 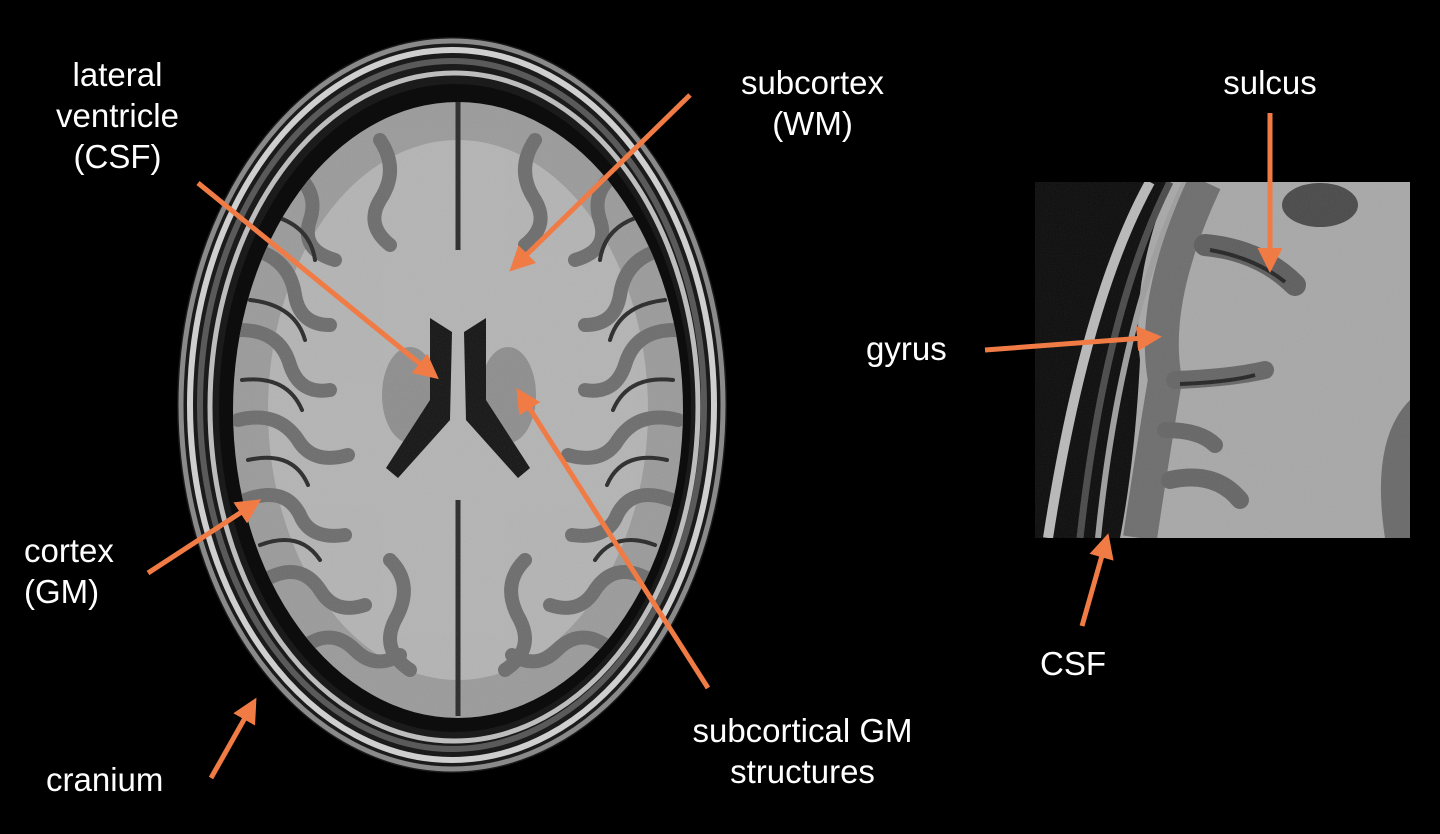 What do you see at coordinates (317, 280) in the screenshot?
I see `arrow-lateral-ventricle` at bounding box center [317, 280].